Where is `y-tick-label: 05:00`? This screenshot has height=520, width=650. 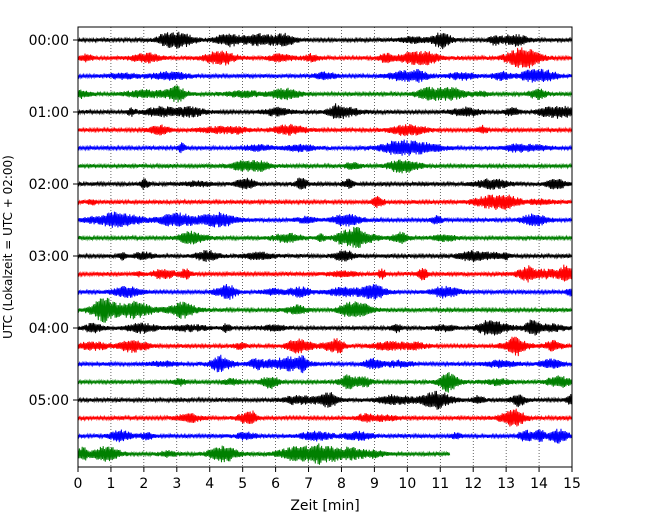 y-tick-label: 05:00 is located at coordinates (49, 401).